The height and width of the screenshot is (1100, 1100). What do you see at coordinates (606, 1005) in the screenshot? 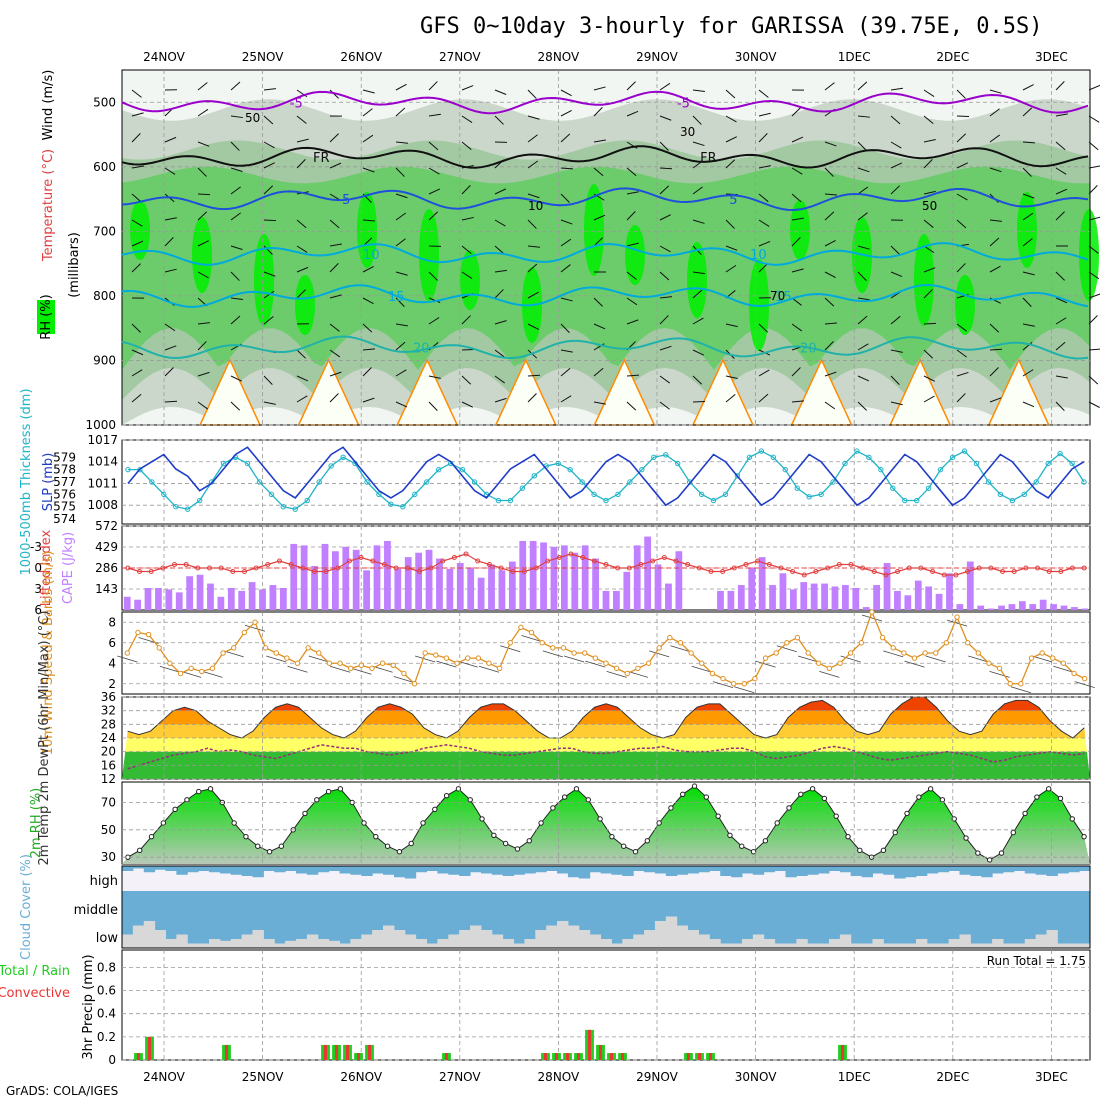
I see `precip-frame` at bounding box center [606, 1005].